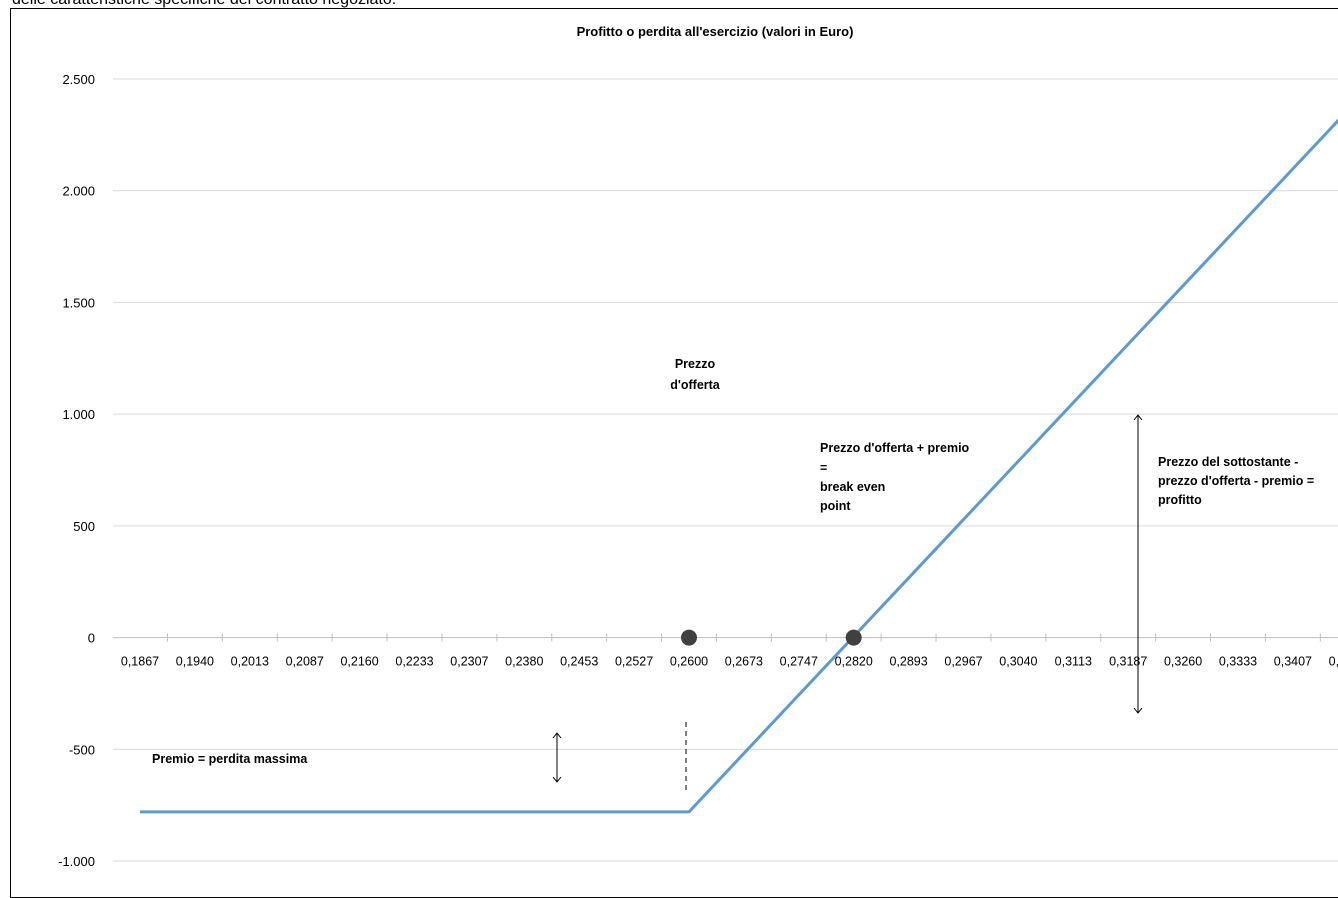  What do you see at coordinates (1333, 662) in the screenshot?
I see `x-tick-label: 0,3480` at bounding box center [1333, 662].